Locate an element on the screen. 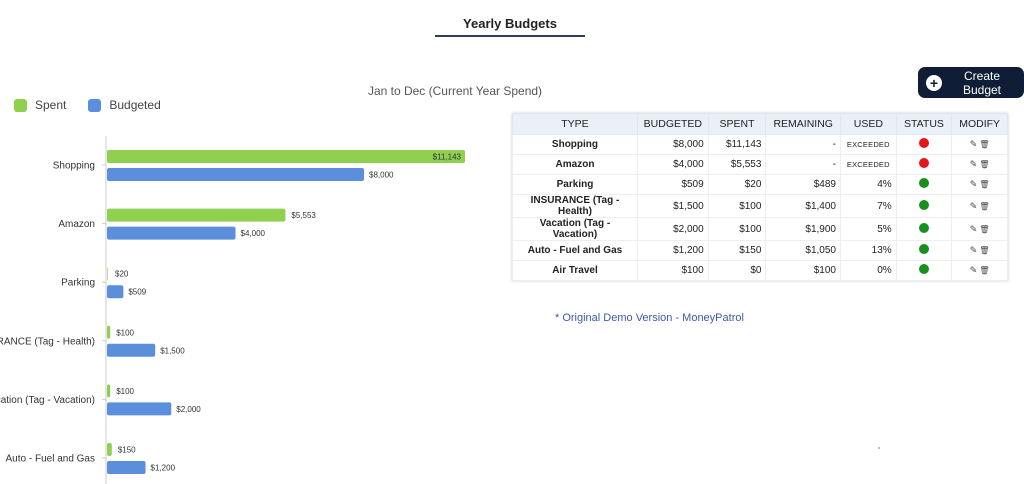 Image resolution: width=1024 pixels, height=484 pixels. spent-cell: $11,143 is located at coordinates (737, 144).